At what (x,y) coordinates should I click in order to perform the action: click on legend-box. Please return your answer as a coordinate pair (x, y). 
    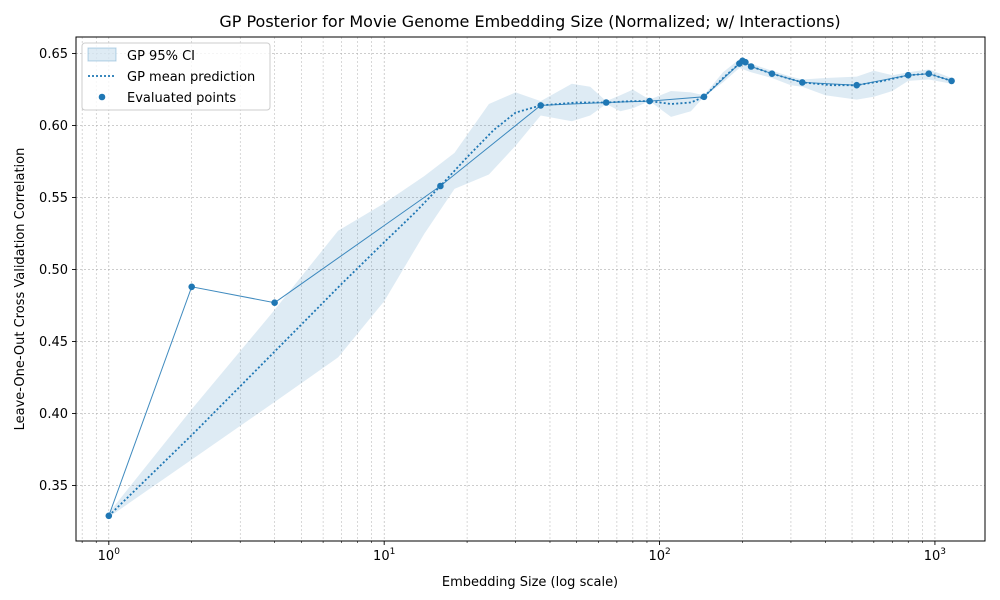
    Looking at the image, I should click on (176, 76).